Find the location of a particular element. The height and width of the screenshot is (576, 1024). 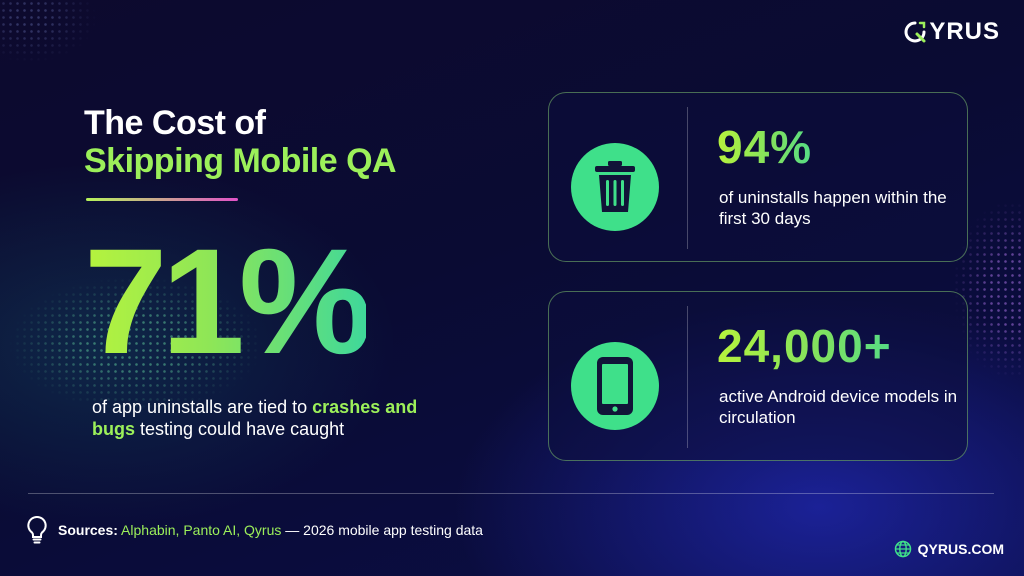

hero-desc-post: testing could have caught is located at coordinates (242, 429).